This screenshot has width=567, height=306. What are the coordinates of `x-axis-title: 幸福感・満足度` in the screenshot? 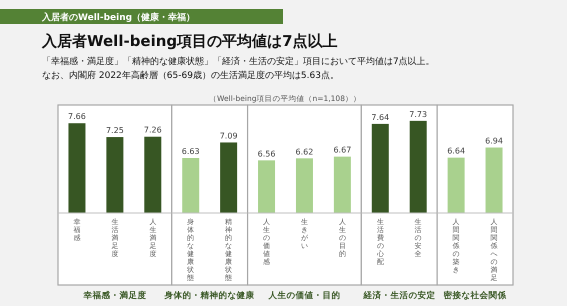 It's located at (114, 295).